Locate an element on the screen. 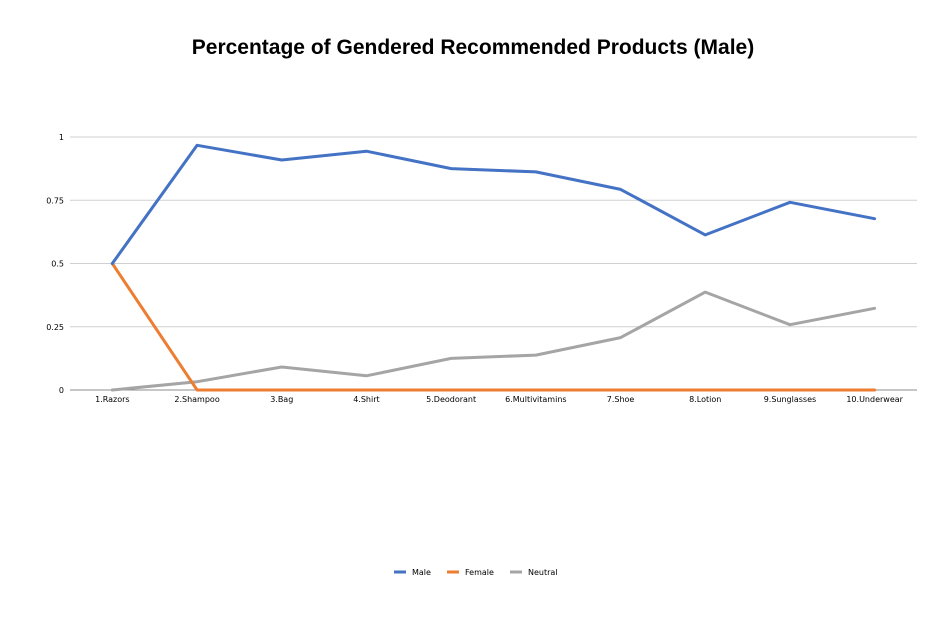 This screenshot has width=946, height=636. legend-label-female: Female is located at coordinates (479, 572).